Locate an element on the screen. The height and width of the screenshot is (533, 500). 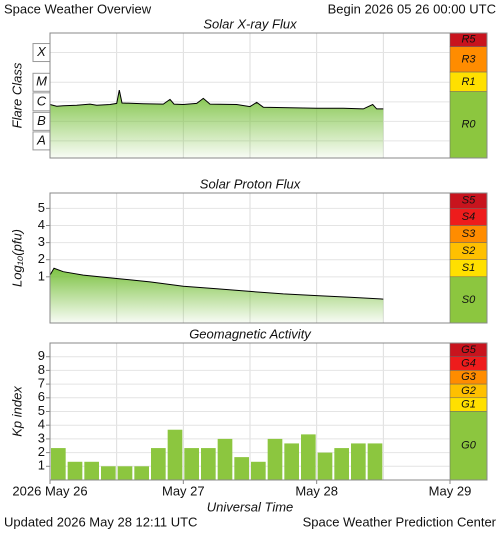
scale-label: S3 is located at coordinates (469, 234).